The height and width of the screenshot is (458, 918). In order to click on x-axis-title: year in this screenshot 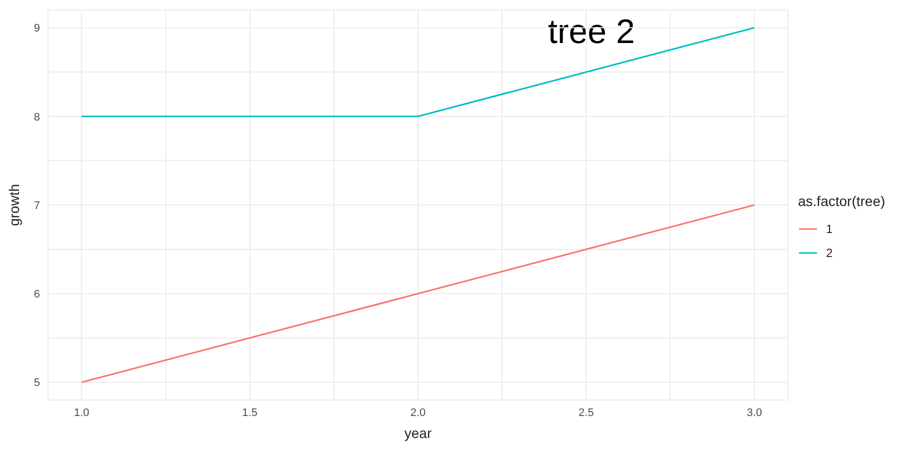, I will do `click(418, 433)`.